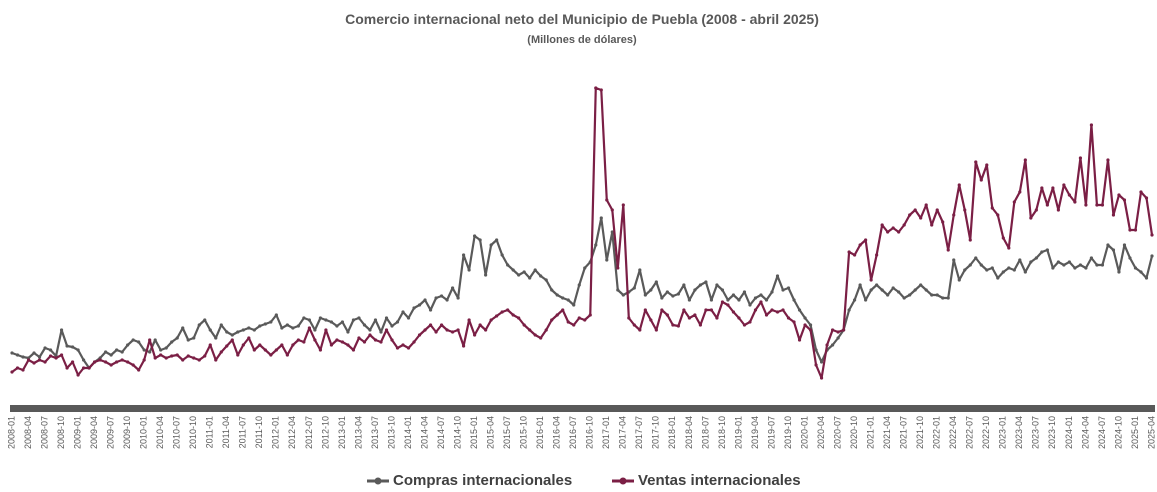  Describe the element at coordinates (1118, 432) in the screenshot. I see `x-tick-label: 2024-10` at that location.